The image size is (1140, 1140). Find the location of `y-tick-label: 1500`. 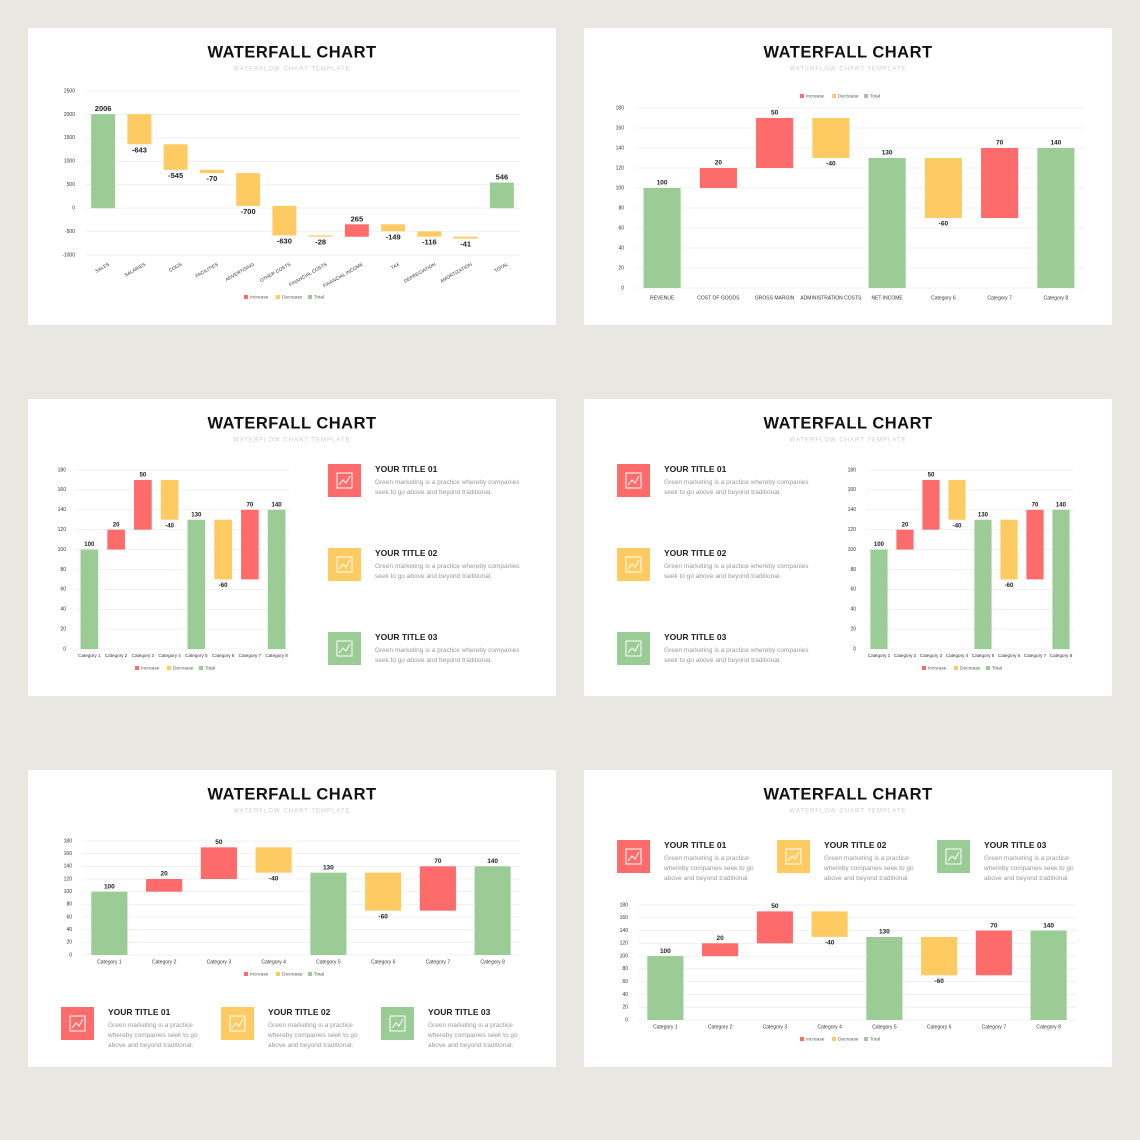

y-tick-label: 1500 is located at coordinates (69, 138).